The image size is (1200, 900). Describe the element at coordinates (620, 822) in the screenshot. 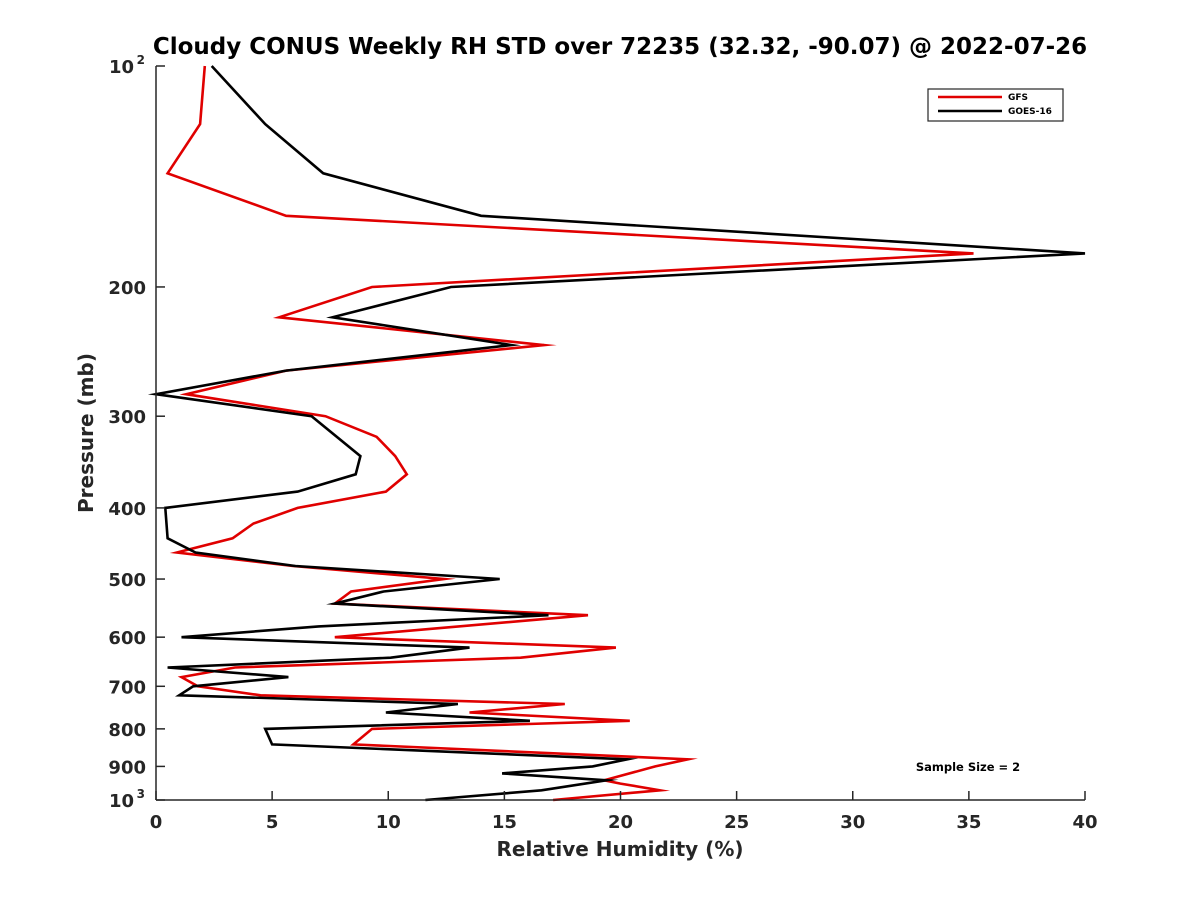

I see `x-tick-label: 20` at that location.